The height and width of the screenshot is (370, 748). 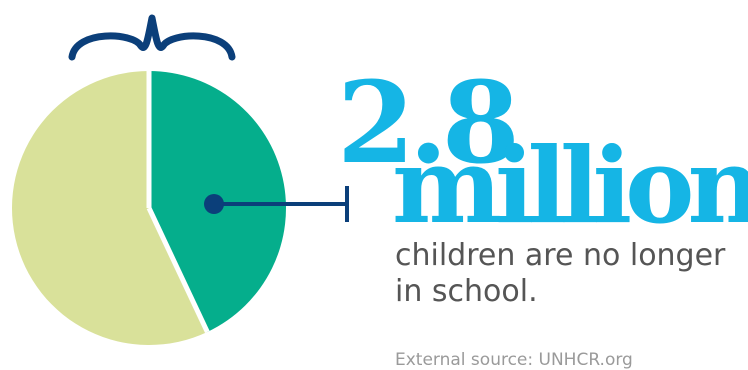 I want to click on headline-number: 2.8, so click(x=428, y=123).